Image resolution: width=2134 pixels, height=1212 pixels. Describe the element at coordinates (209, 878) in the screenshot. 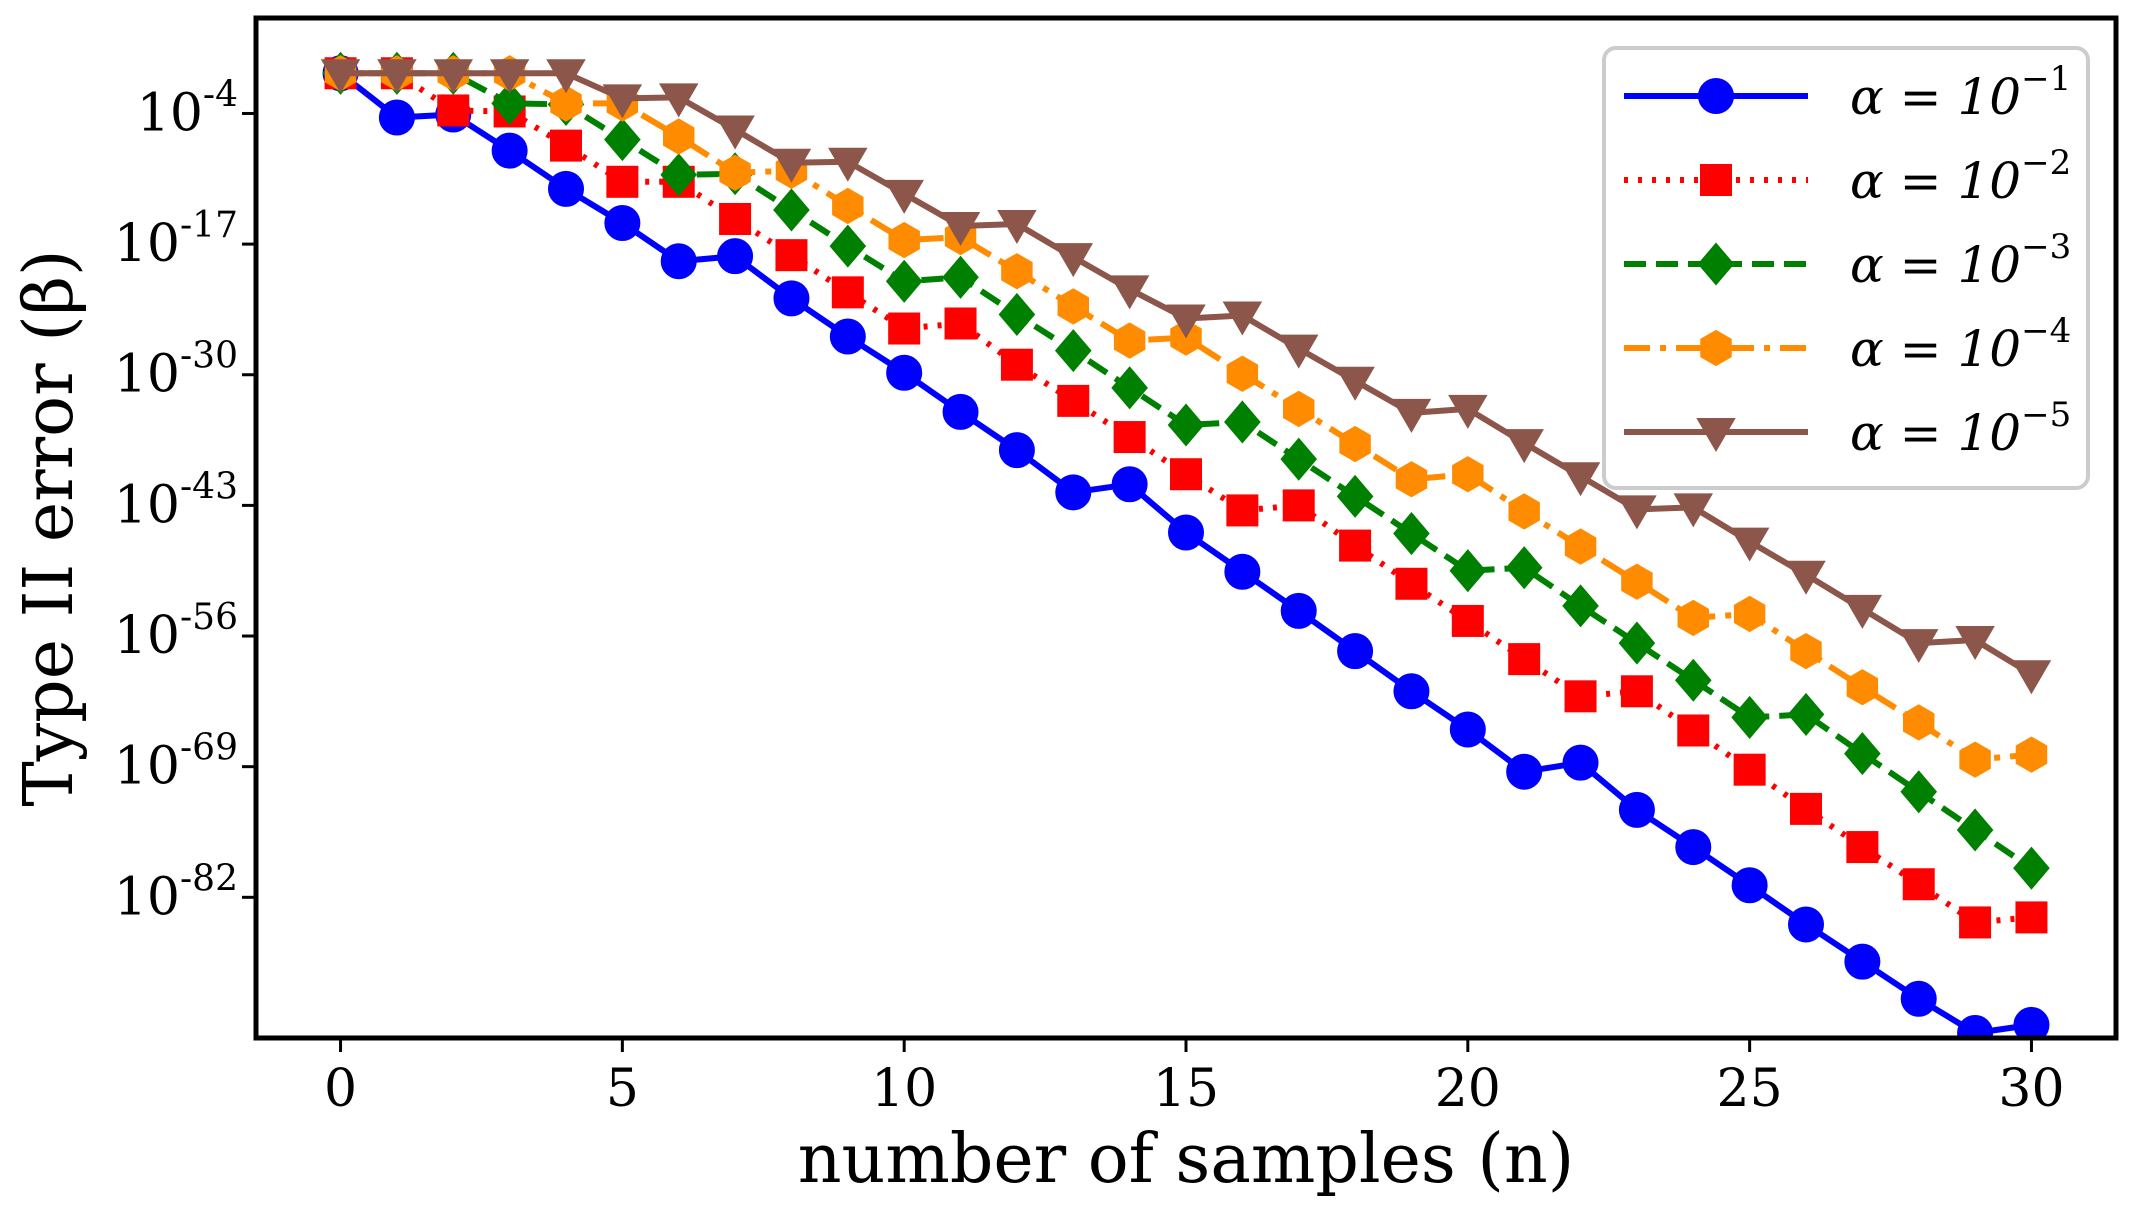

I see `y-tick-exponent: -82` at that location.